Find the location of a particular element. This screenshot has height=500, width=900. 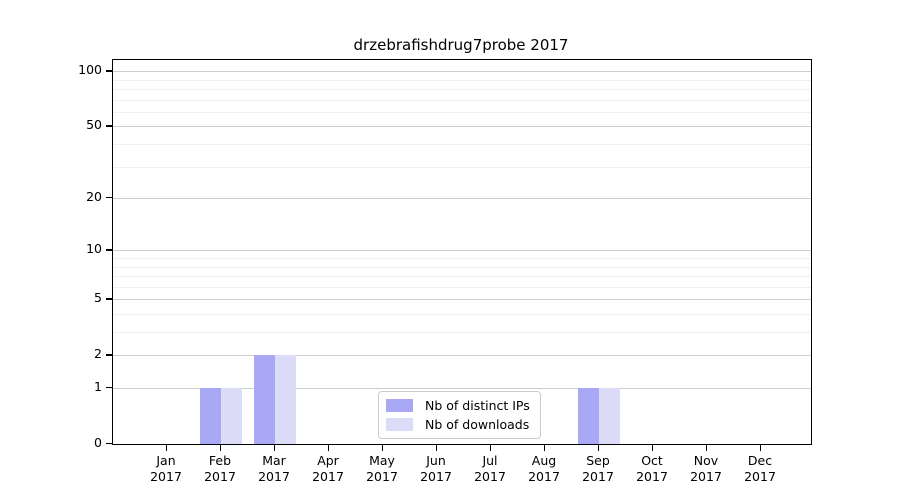

chart-title: drzebrafishdrug7probe 2017 is located at coordinates (461, 45).